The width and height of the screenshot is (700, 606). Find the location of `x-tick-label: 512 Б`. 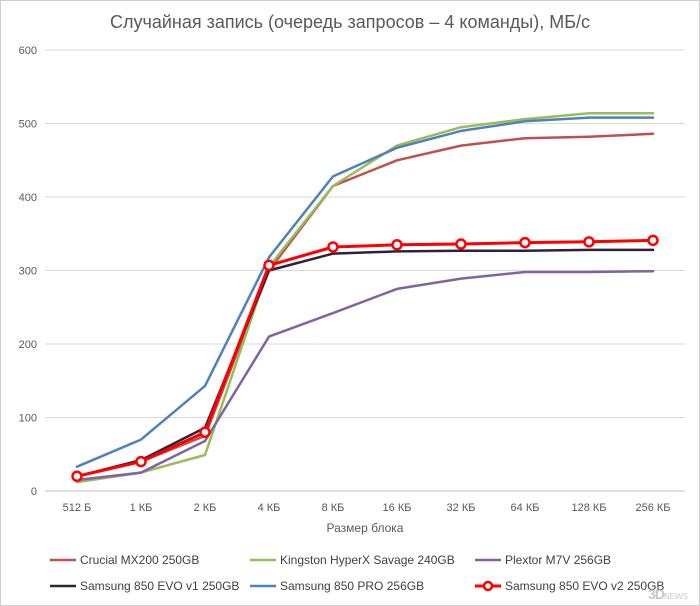

x-tick-label: 512 Б is located at coordinates (77, 508).